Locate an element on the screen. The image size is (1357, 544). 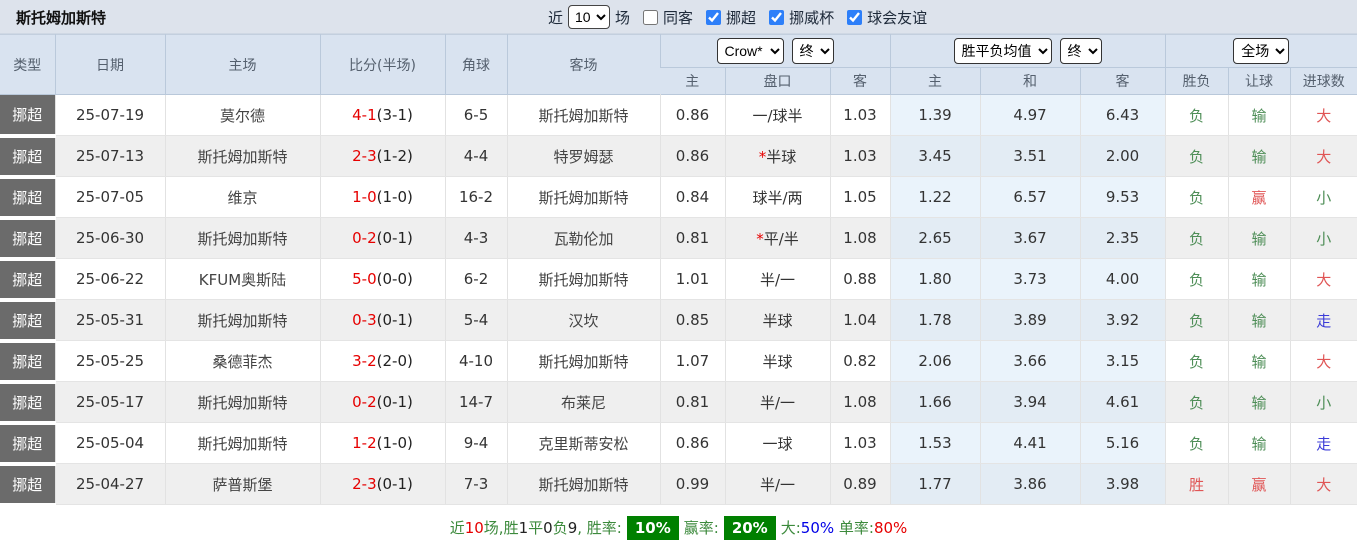
halftime-score: (0-0) is located at coordinates (394, 279).